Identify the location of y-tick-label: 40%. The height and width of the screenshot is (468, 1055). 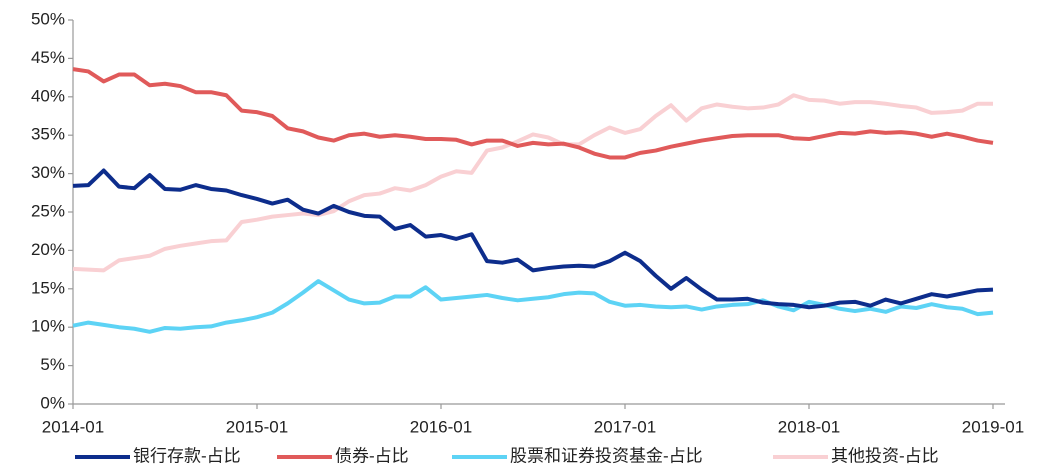
(48, 95).